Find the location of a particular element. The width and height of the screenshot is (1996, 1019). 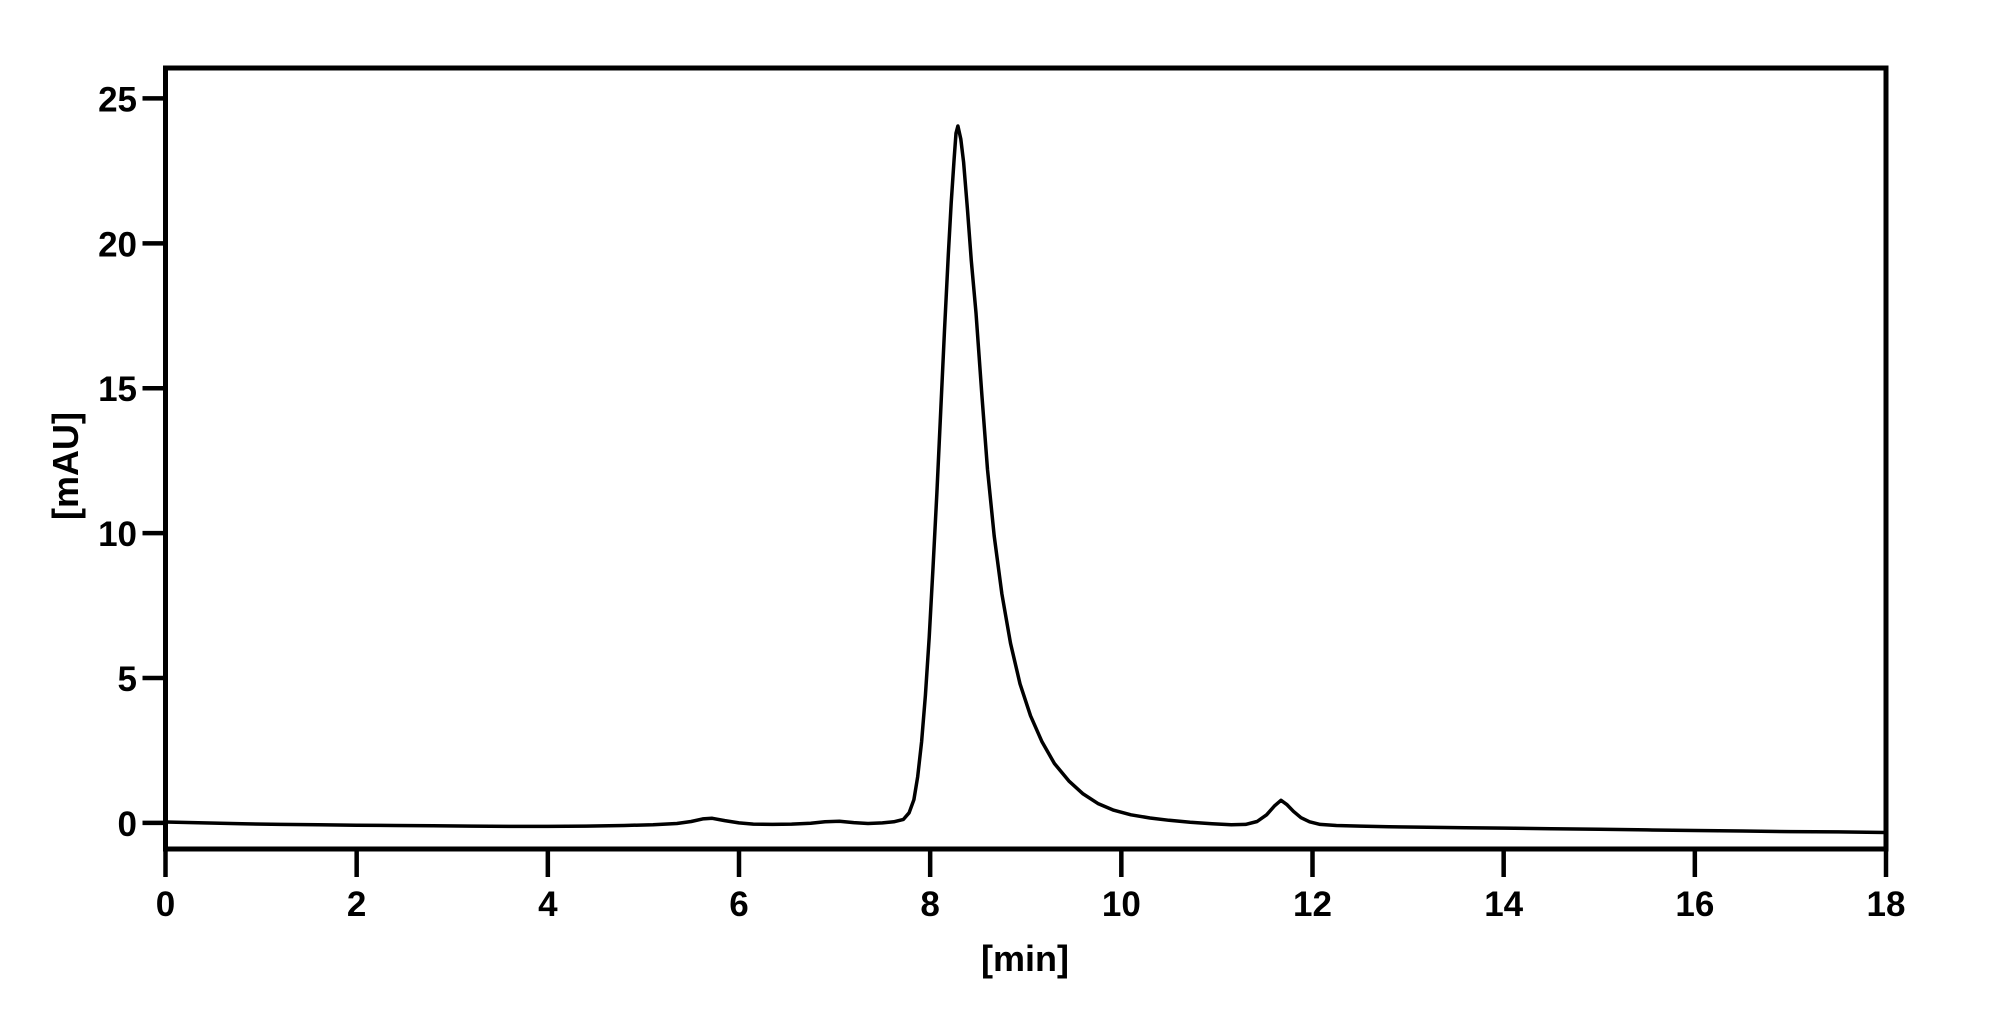

x-tick-label: 0 is located at coordinates (165, 904).